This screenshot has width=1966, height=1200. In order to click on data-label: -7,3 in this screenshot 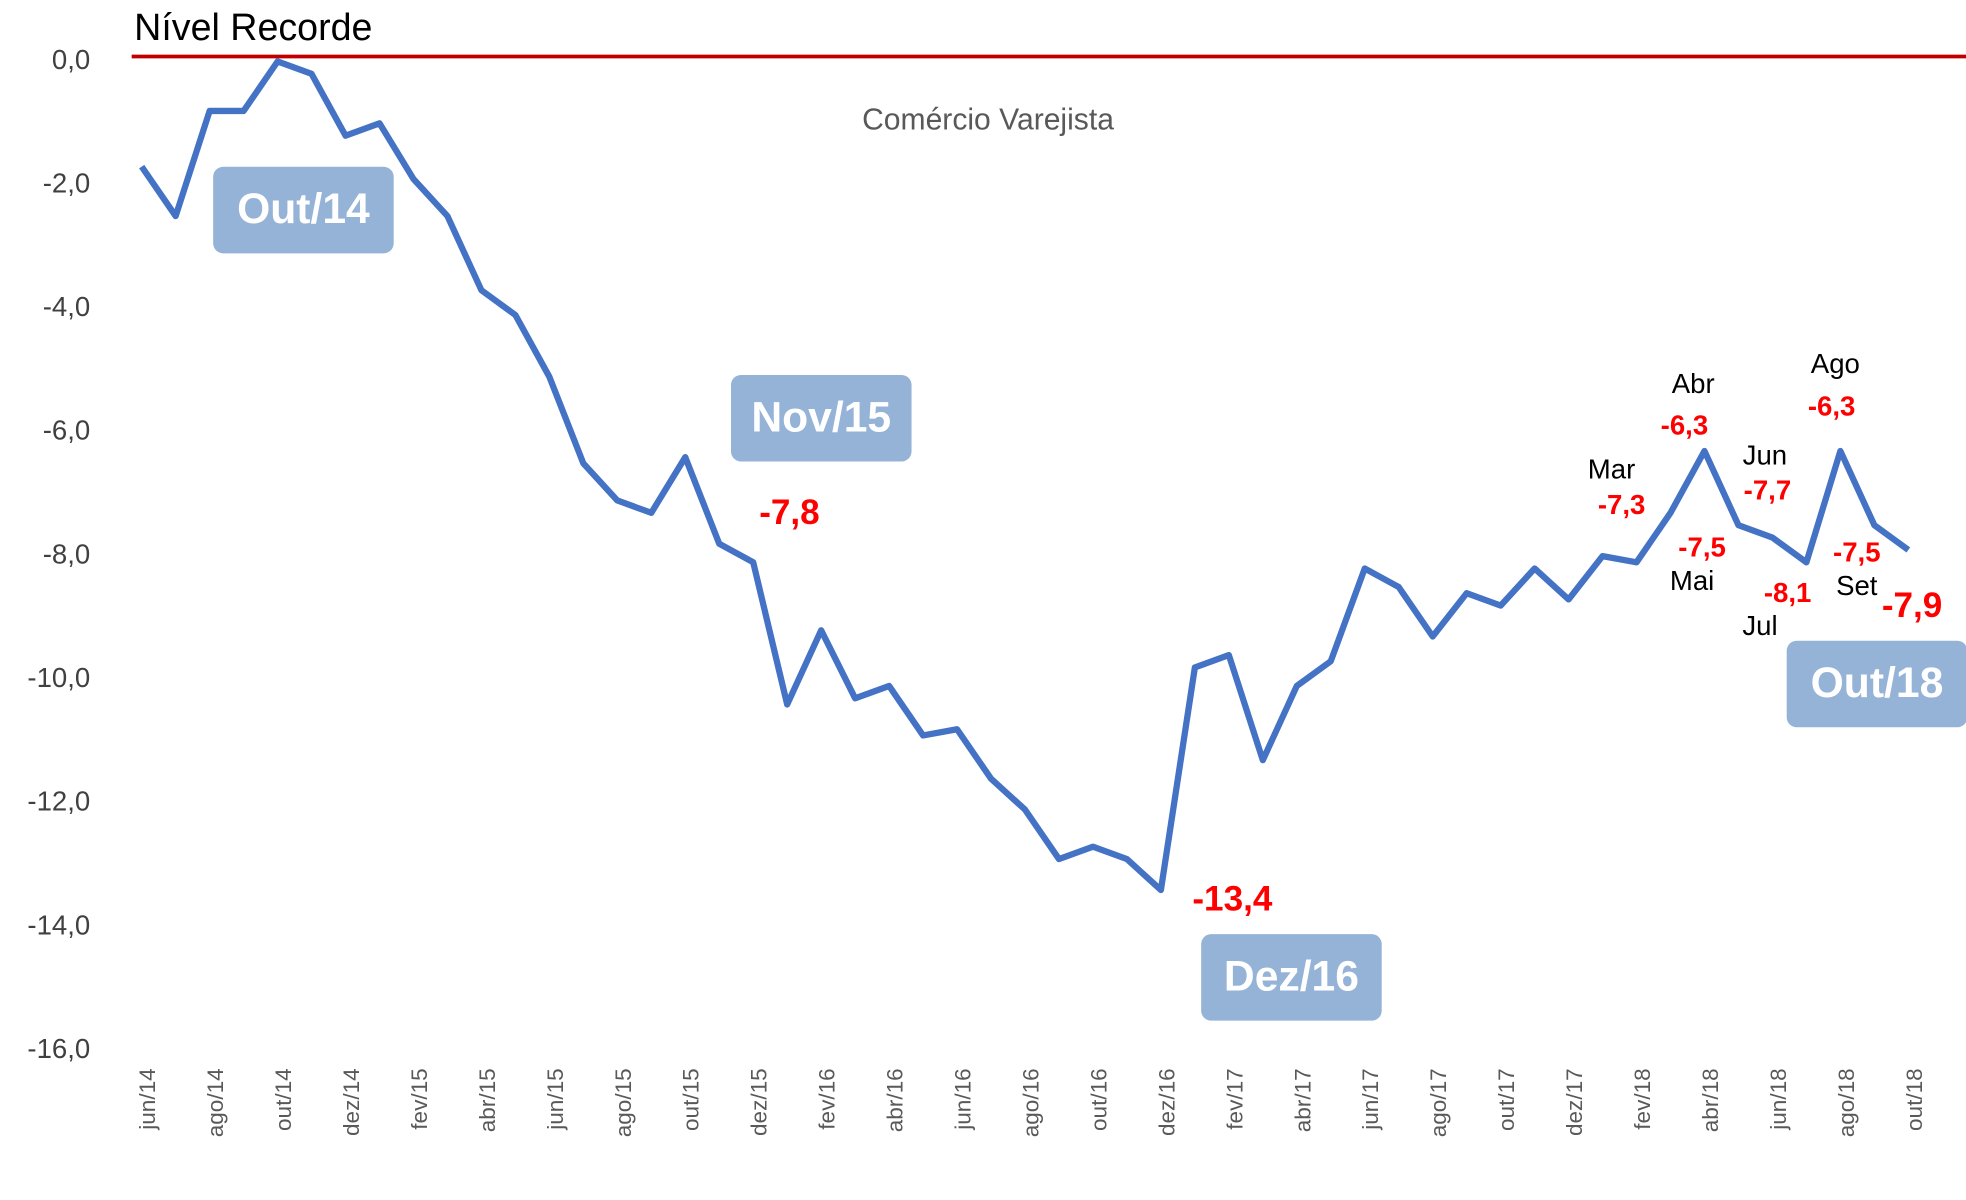, I will do `click(1622, 504)`.